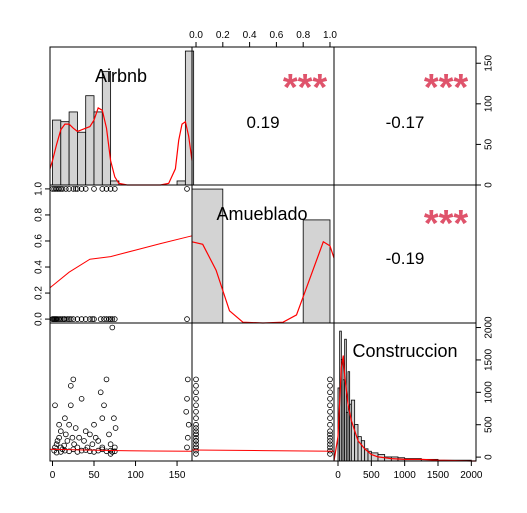  I want to click on corr-value-airbnb-construccion: -0.17, so click(405, 122).